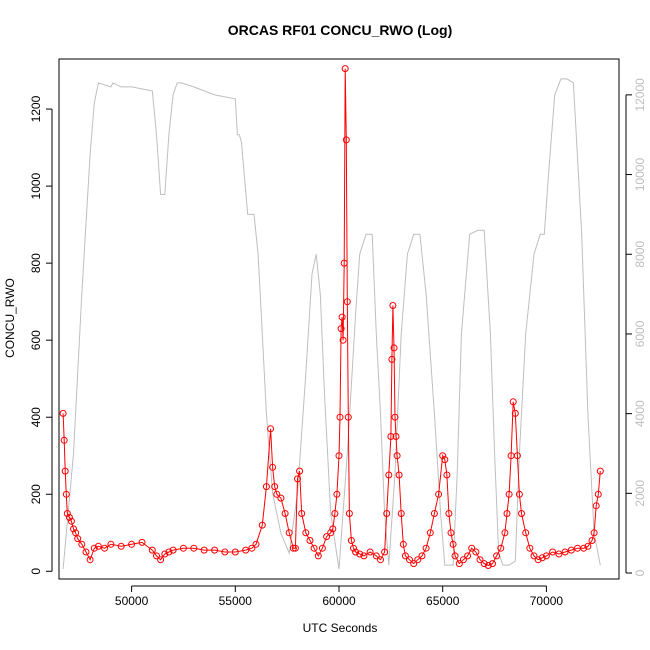  I want to click on x-tick-label: 70000, so click(547, 601).